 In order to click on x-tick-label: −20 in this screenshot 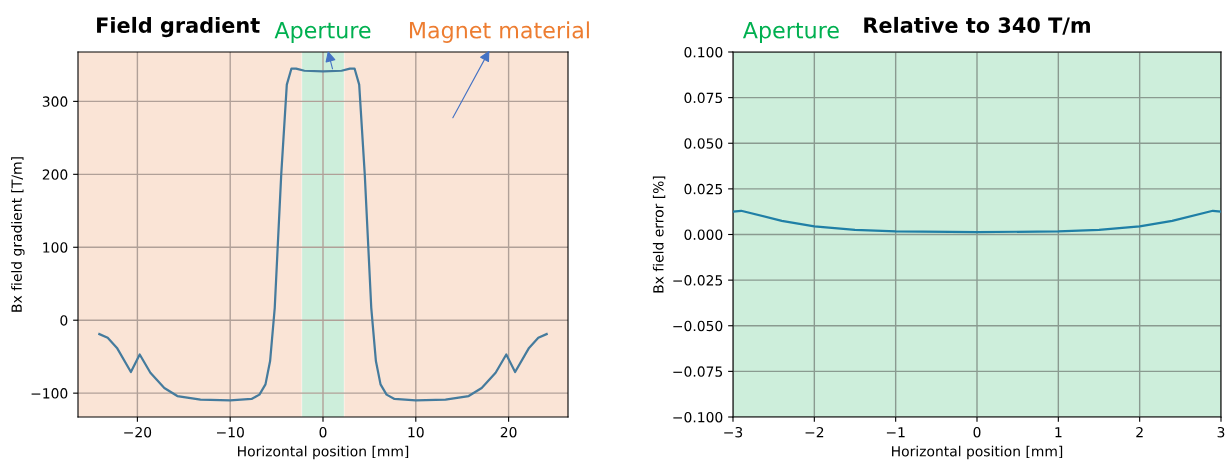, I will do `click(138, 432)`.